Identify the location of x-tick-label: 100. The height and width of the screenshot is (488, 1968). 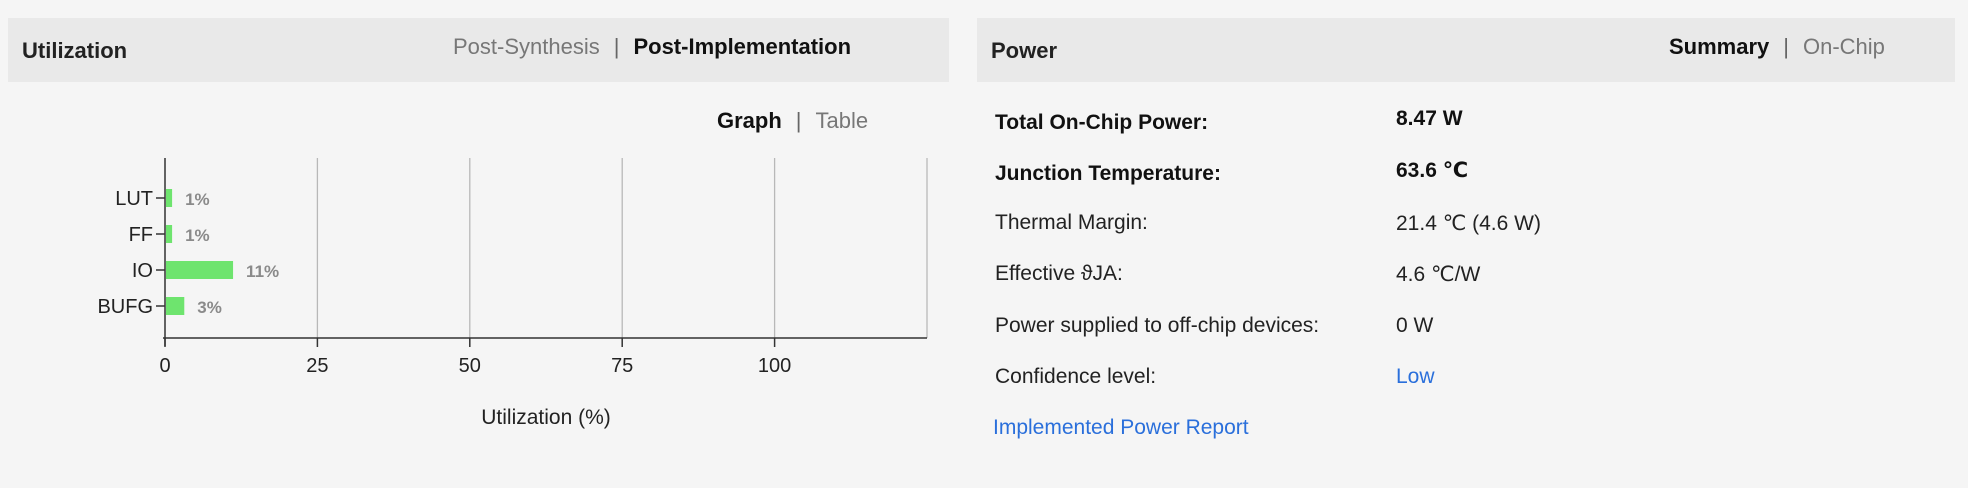
(774, 366).